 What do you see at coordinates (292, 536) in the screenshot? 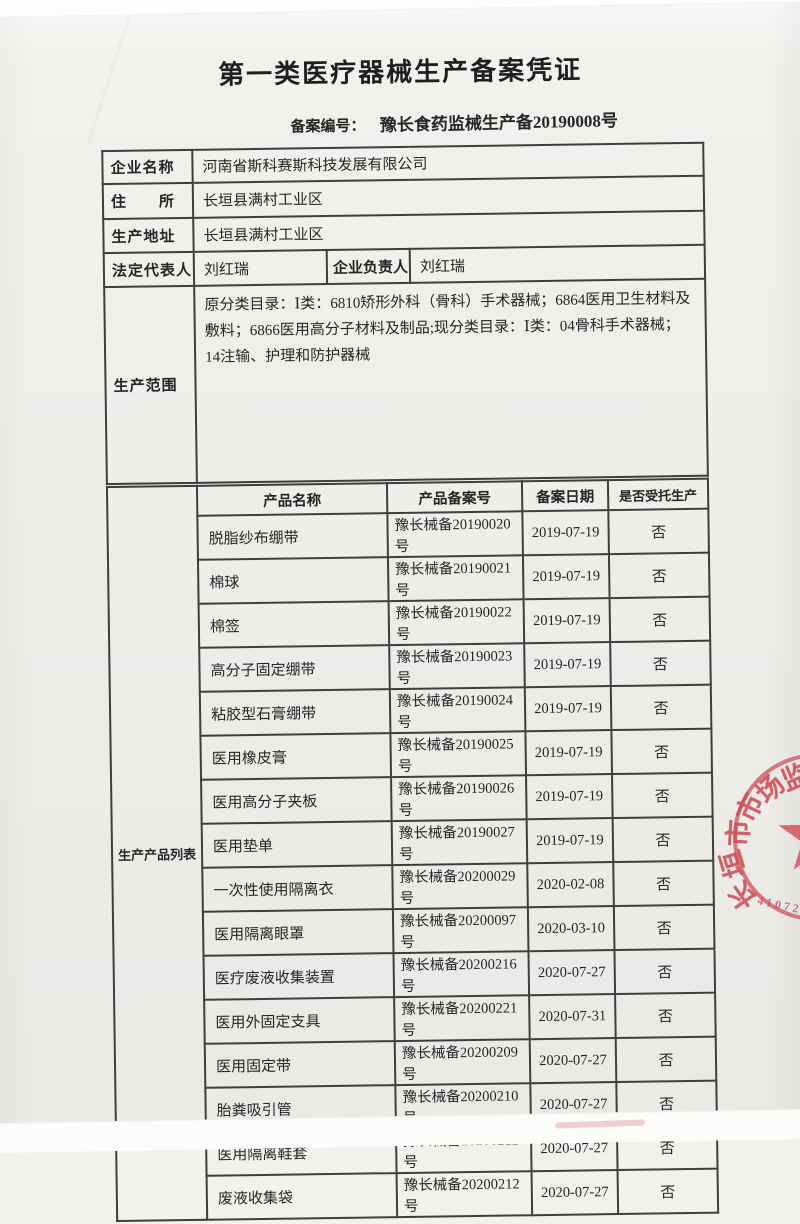
I see `product-name-cell: 脱脂纱布绷带` at bounding box center [292, 536].